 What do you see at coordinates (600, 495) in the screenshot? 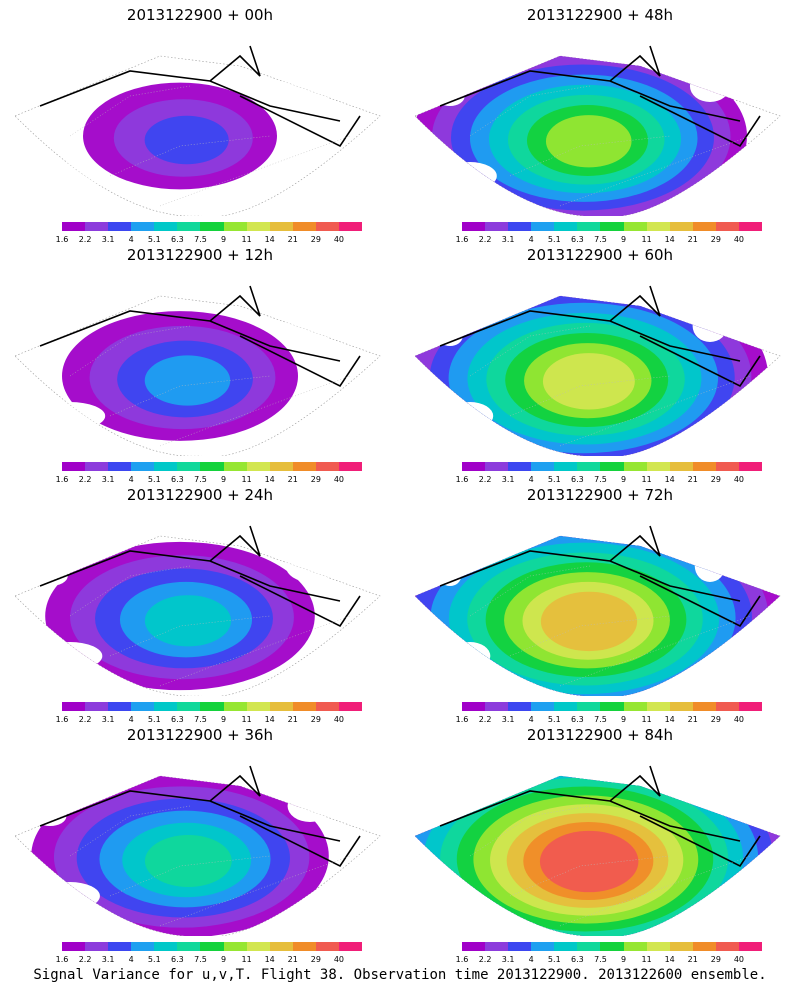
I see `panel-title: 2013122900 + 72h` at bounding box center [600, 495].